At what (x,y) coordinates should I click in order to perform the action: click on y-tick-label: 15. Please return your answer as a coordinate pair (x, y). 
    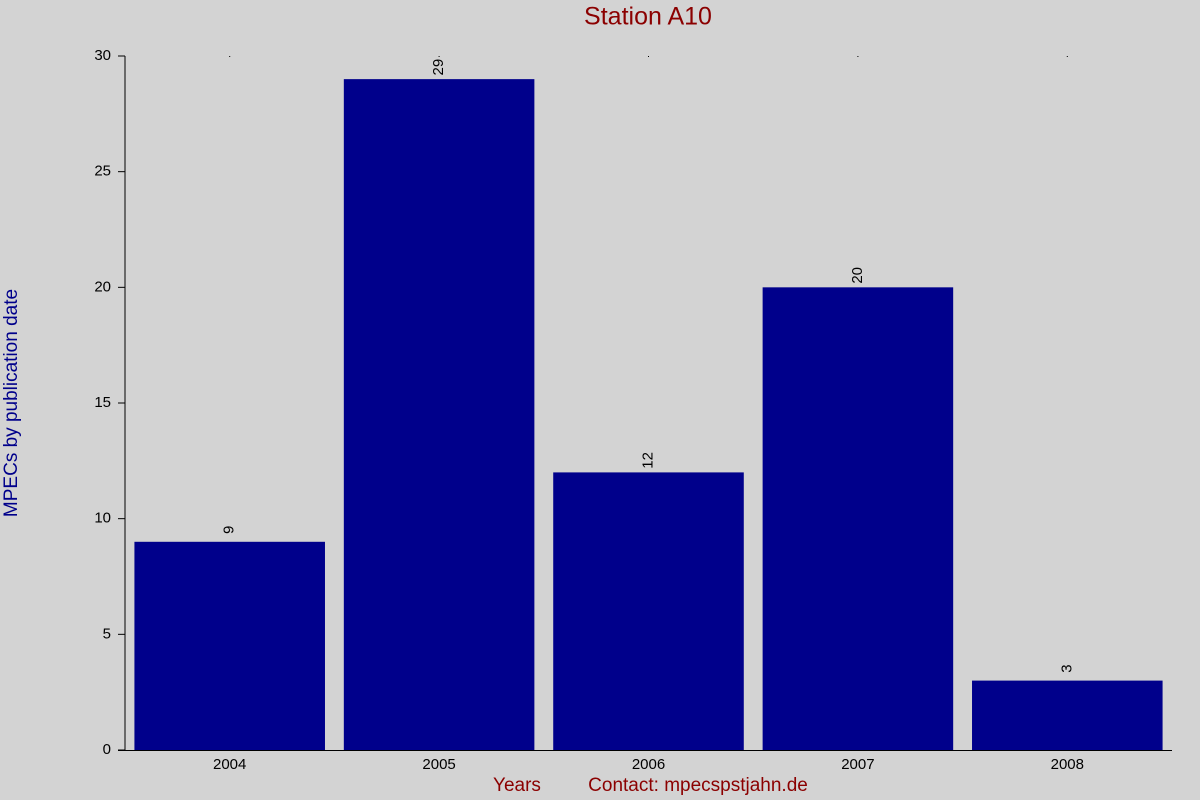
    Looking at the image, I should click on (102, 402).